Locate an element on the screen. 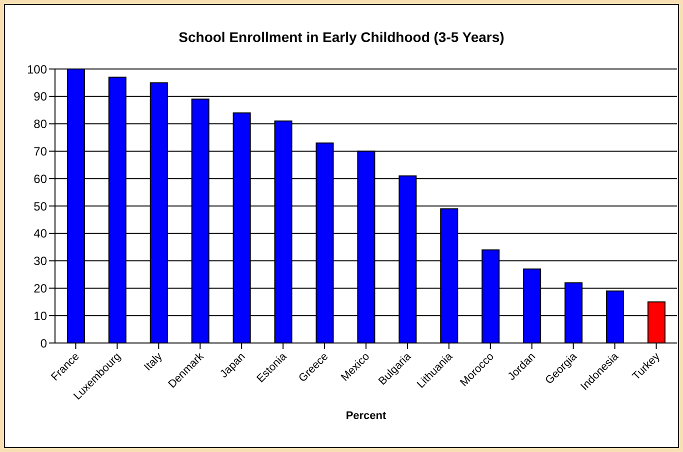 The height and width of the screenshot is (452, 683). x-axis-title: Percent is located at coordinates (366, 416).